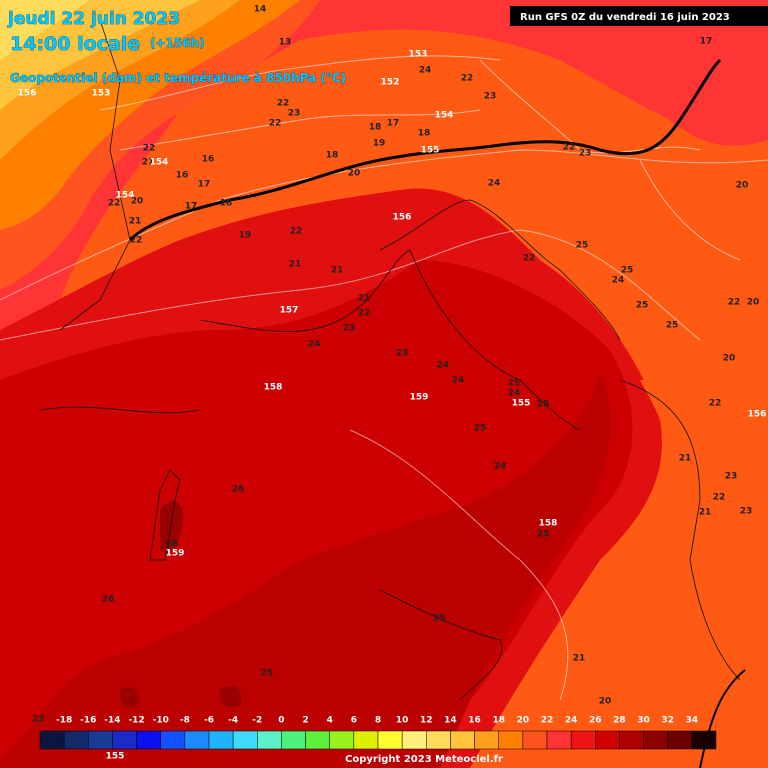 The width and height of the screenshot is (768, 768). Describe the element at coordinates (667, 721) in the screenshot. I see `legend-label: 32` at that location.